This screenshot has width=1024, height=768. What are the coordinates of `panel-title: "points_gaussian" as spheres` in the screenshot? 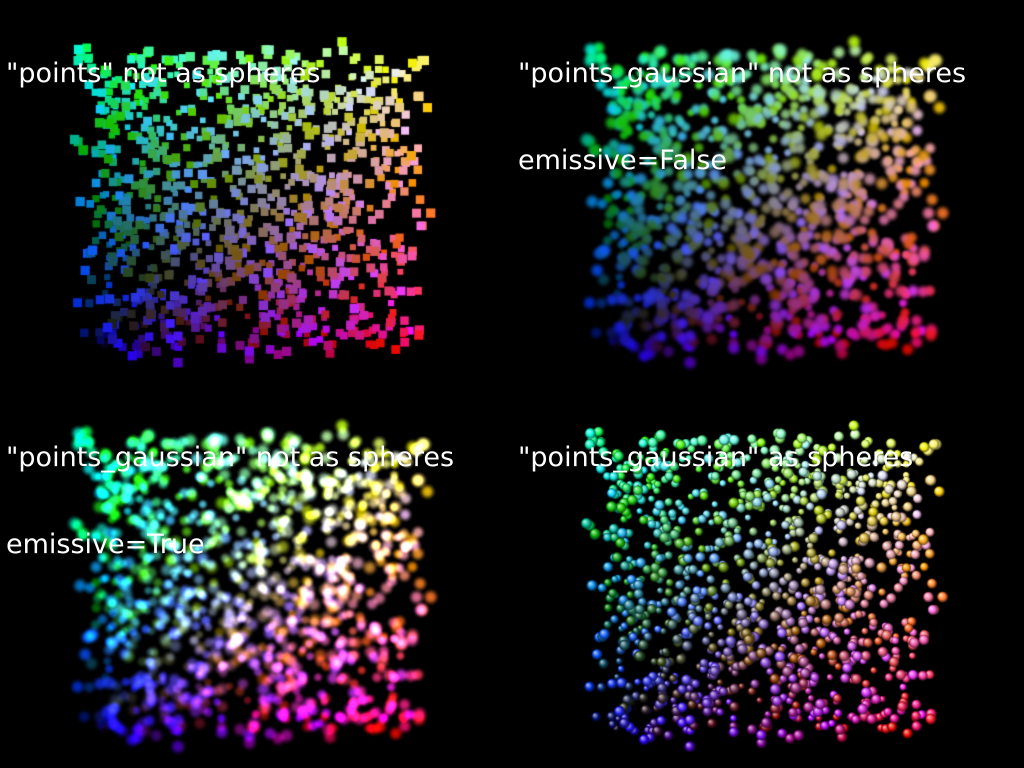 It's located at (715, 486).